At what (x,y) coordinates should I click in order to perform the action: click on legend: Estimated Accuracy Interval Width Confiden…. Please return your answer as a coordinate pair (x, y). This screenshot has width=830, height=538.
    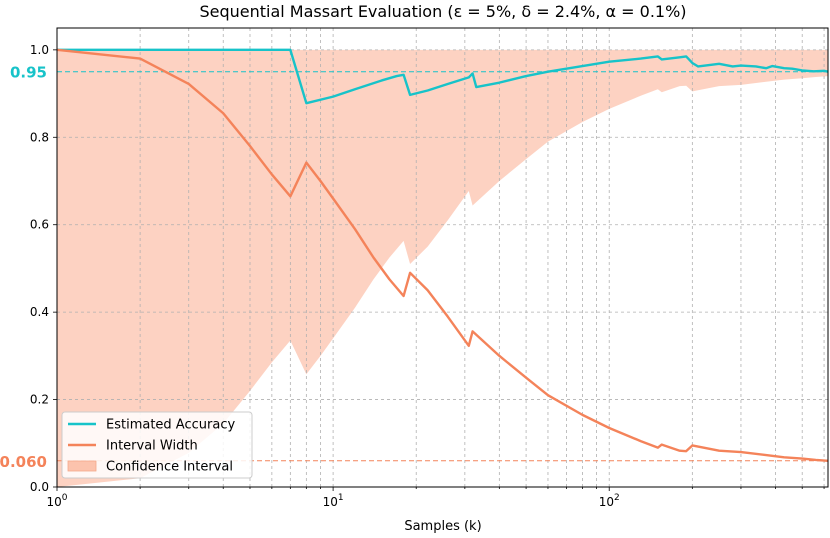
    Looking at the image, I should click on (157, 445).